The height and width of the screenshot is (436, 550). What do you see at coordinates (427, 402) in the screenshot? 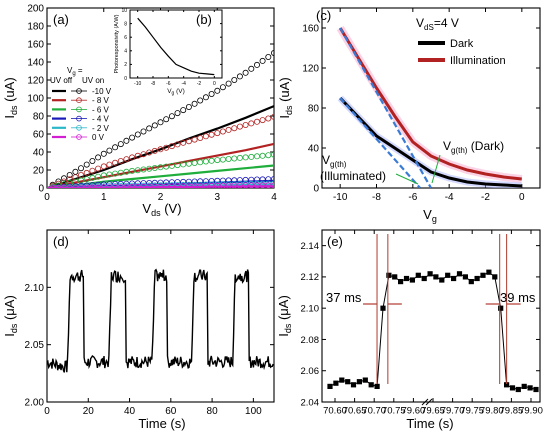
I see `panel-e-axis-break` at bounding box center [427, 402].